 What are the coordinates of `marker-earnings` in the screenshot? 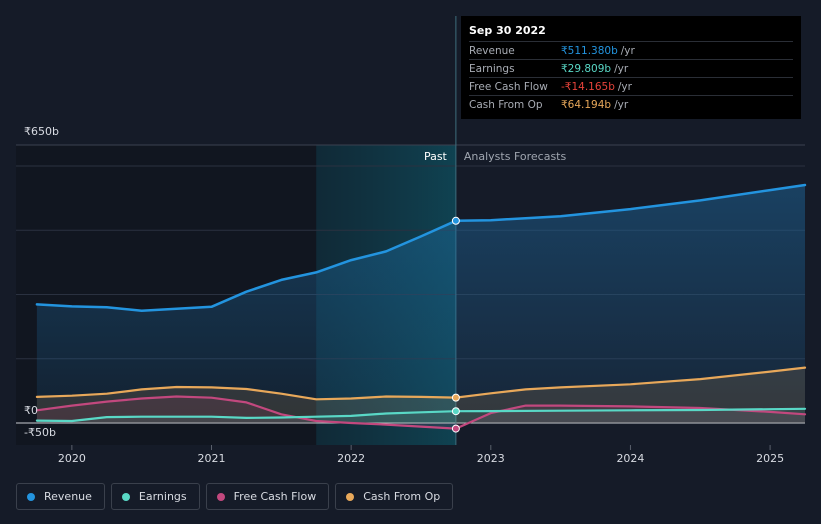 It's located at (455, 411).